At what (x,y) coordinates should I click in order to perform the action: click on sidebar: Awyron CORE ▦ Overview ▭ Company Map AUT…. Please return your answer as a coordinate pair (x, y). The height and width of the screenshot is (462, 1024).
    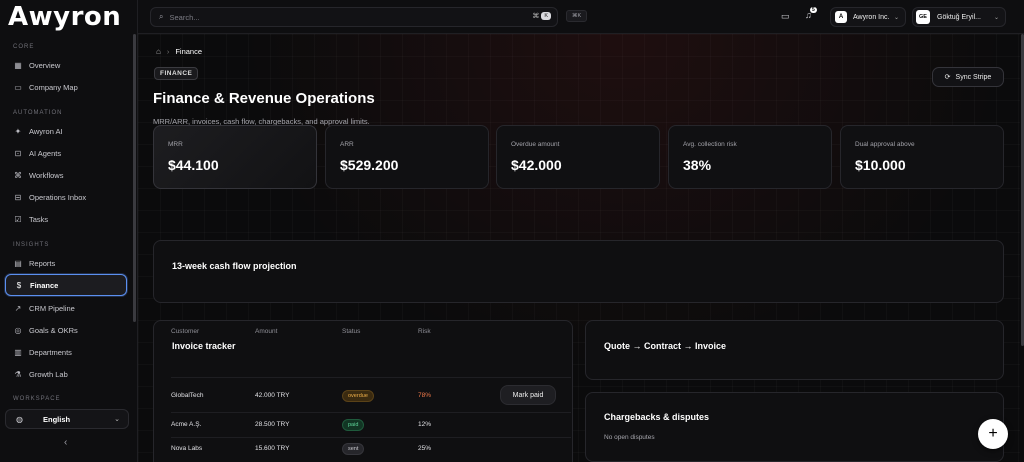
    Looking at the image, I should click on (69, 231).